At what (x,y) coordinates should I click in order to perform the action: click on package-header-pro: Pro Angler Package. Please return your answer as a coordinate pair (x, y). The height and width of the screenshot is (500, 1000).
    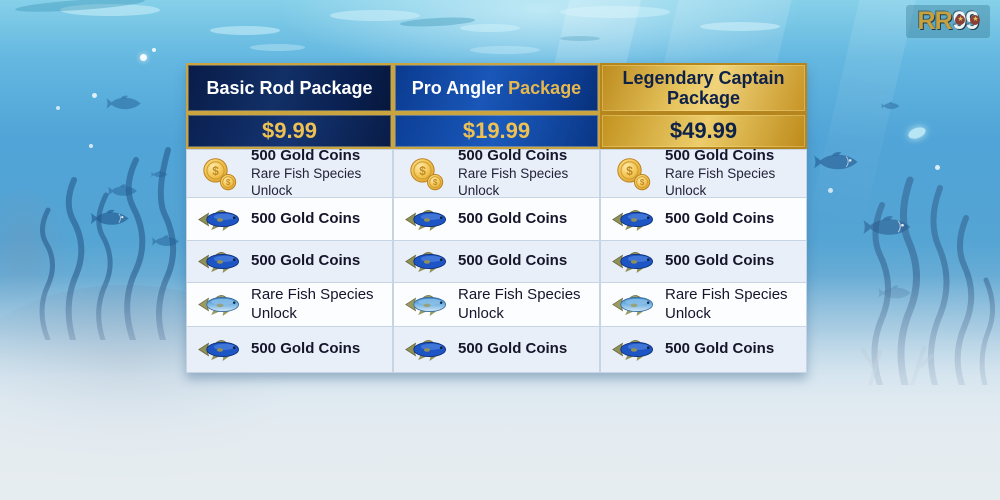
    Looking at the image, I should click on (496, 88).